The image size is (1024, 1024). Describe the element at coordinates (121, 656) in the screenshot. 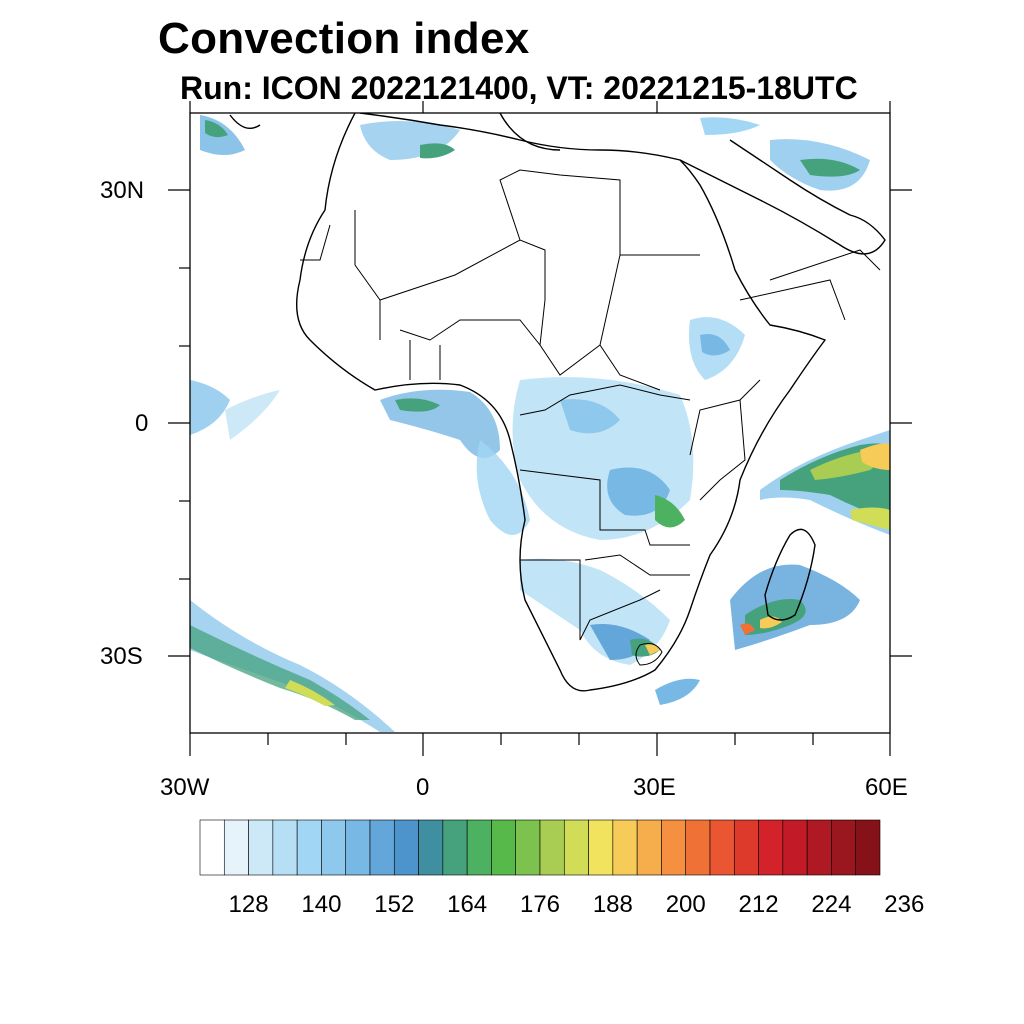

I see `lat-label-30s: 30S` at that location.